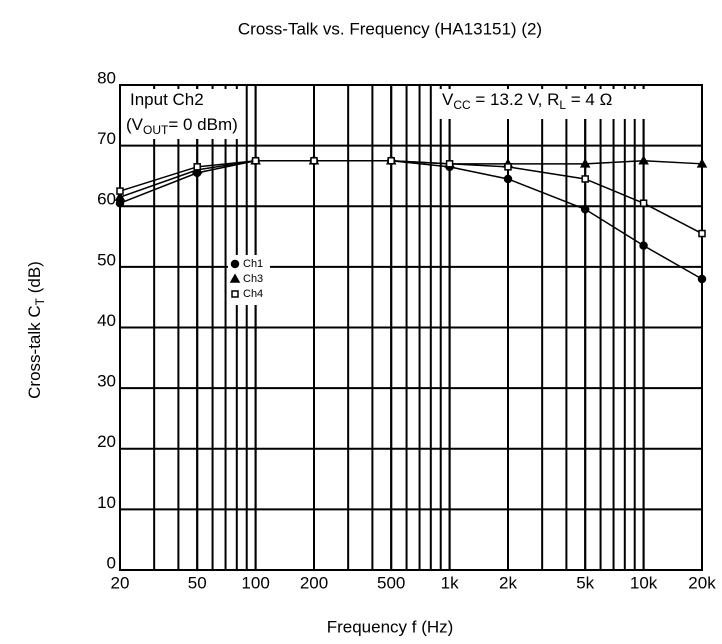 This screenshot has height=644, width=722. What do you see at coordinates (106, 199) in the screenshot?
I see `y-tick-label: 60` at bounding box center [106, 199].